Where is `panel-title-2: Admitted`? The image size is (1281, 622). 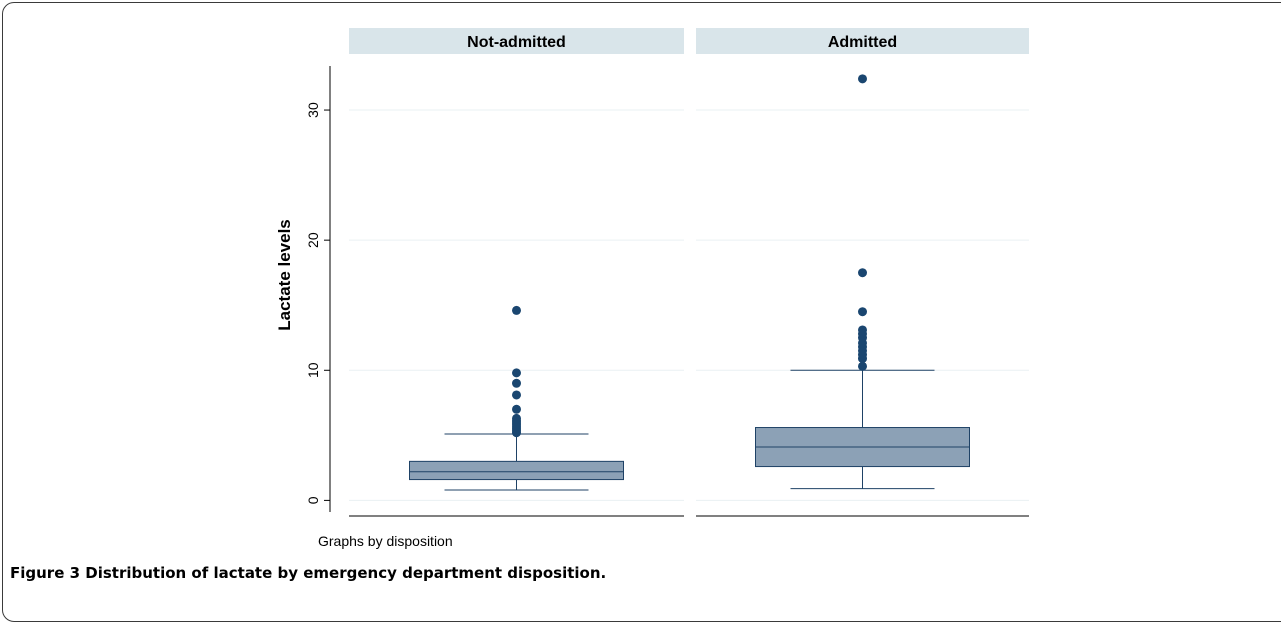
panel-title-2: Admitted is located at coordinates (862, 42).